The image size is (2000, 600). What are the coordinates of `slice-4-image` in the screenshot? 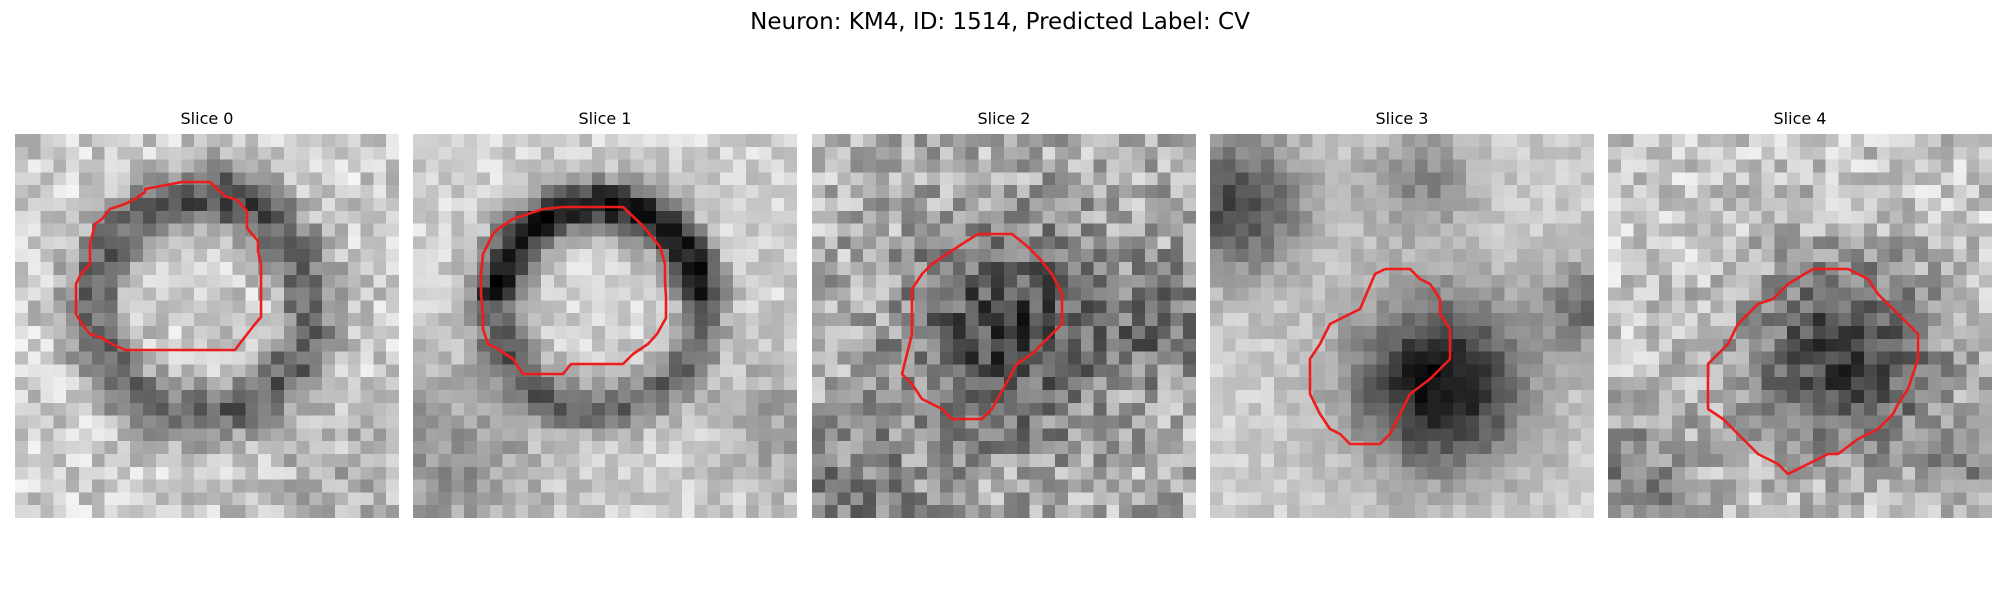 It's located at (1800, 326).